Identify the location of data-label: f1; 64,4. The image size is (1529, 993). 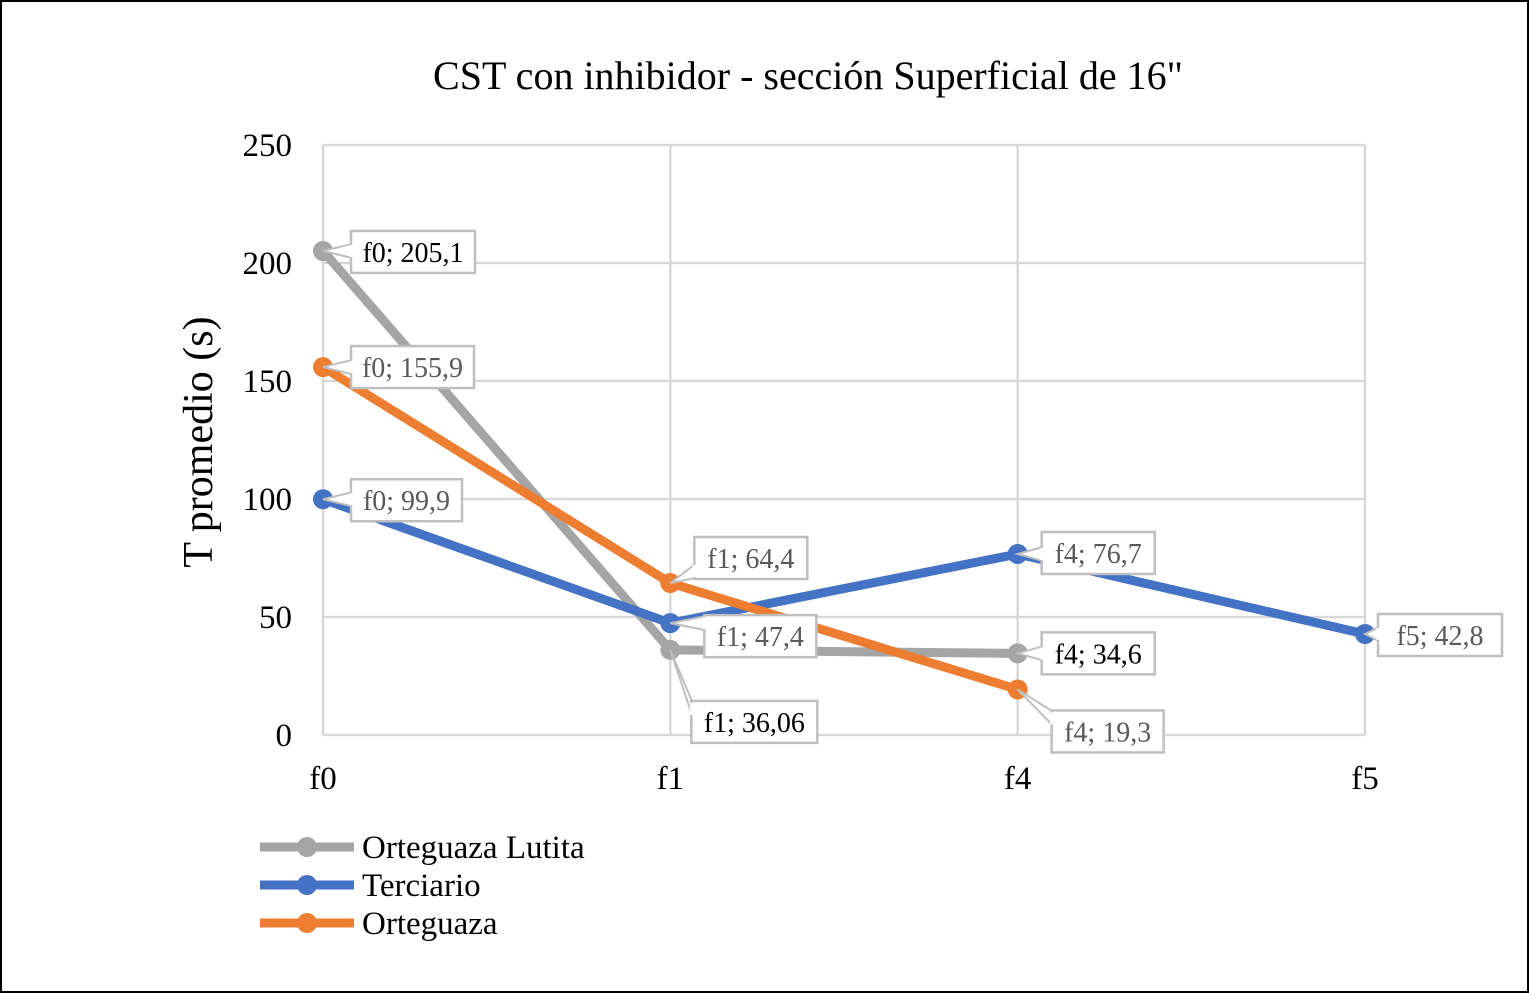
(750, 559).